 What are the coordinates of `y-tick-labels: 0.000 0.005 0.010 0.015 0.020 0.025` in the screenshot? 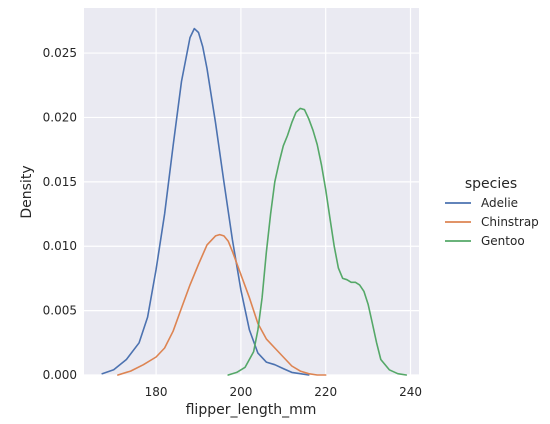 It's located at (60, 214).